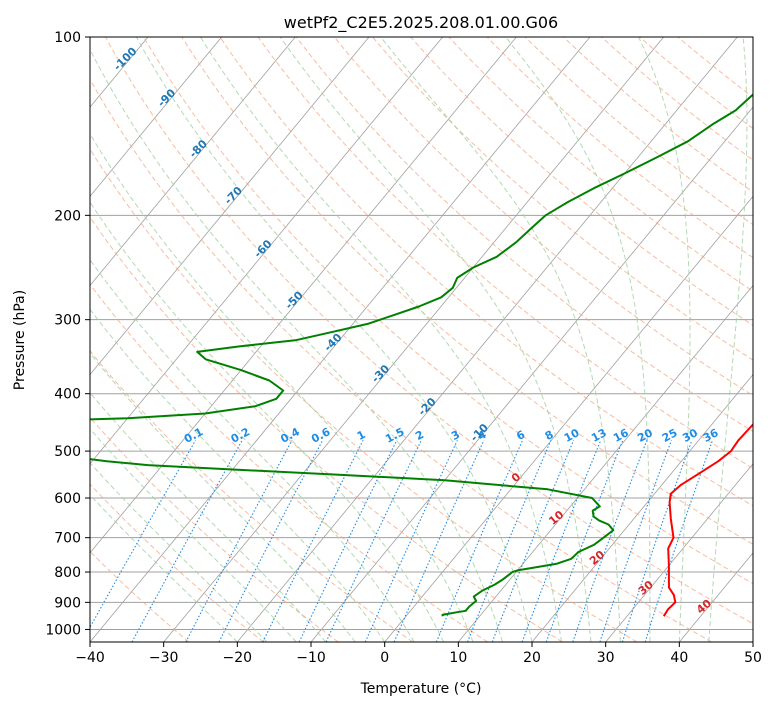 Image resolution: width=775 pixels, height=708 pixels. I want to click on chart-title: wetPf2_C2E5.2025.208.01.00.G06, so click(421, 23).